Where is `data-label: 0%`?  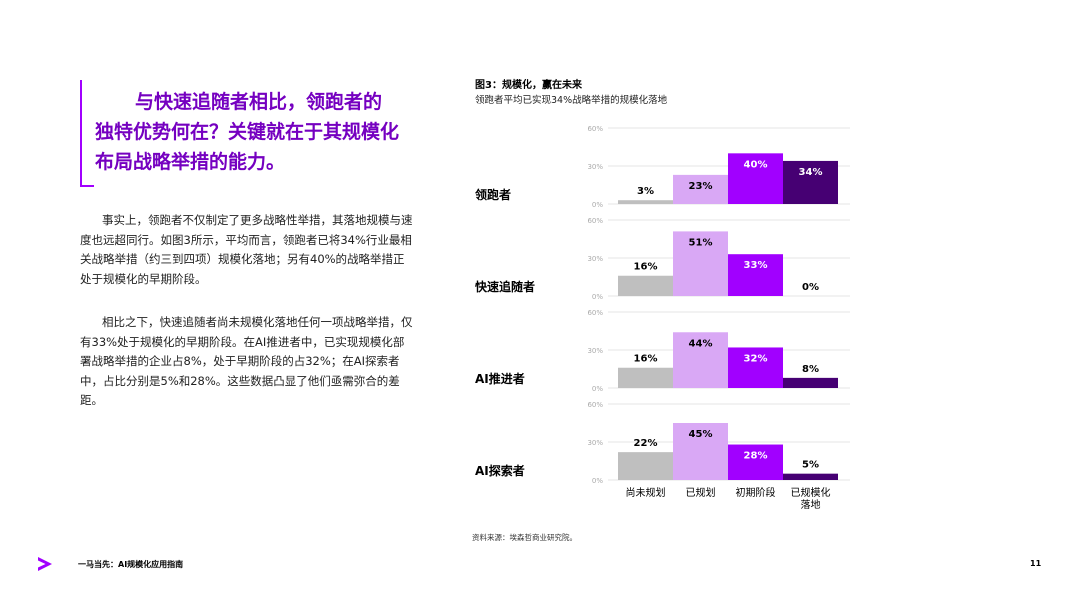 data-label: 0% is located at coordinates (810, 287).